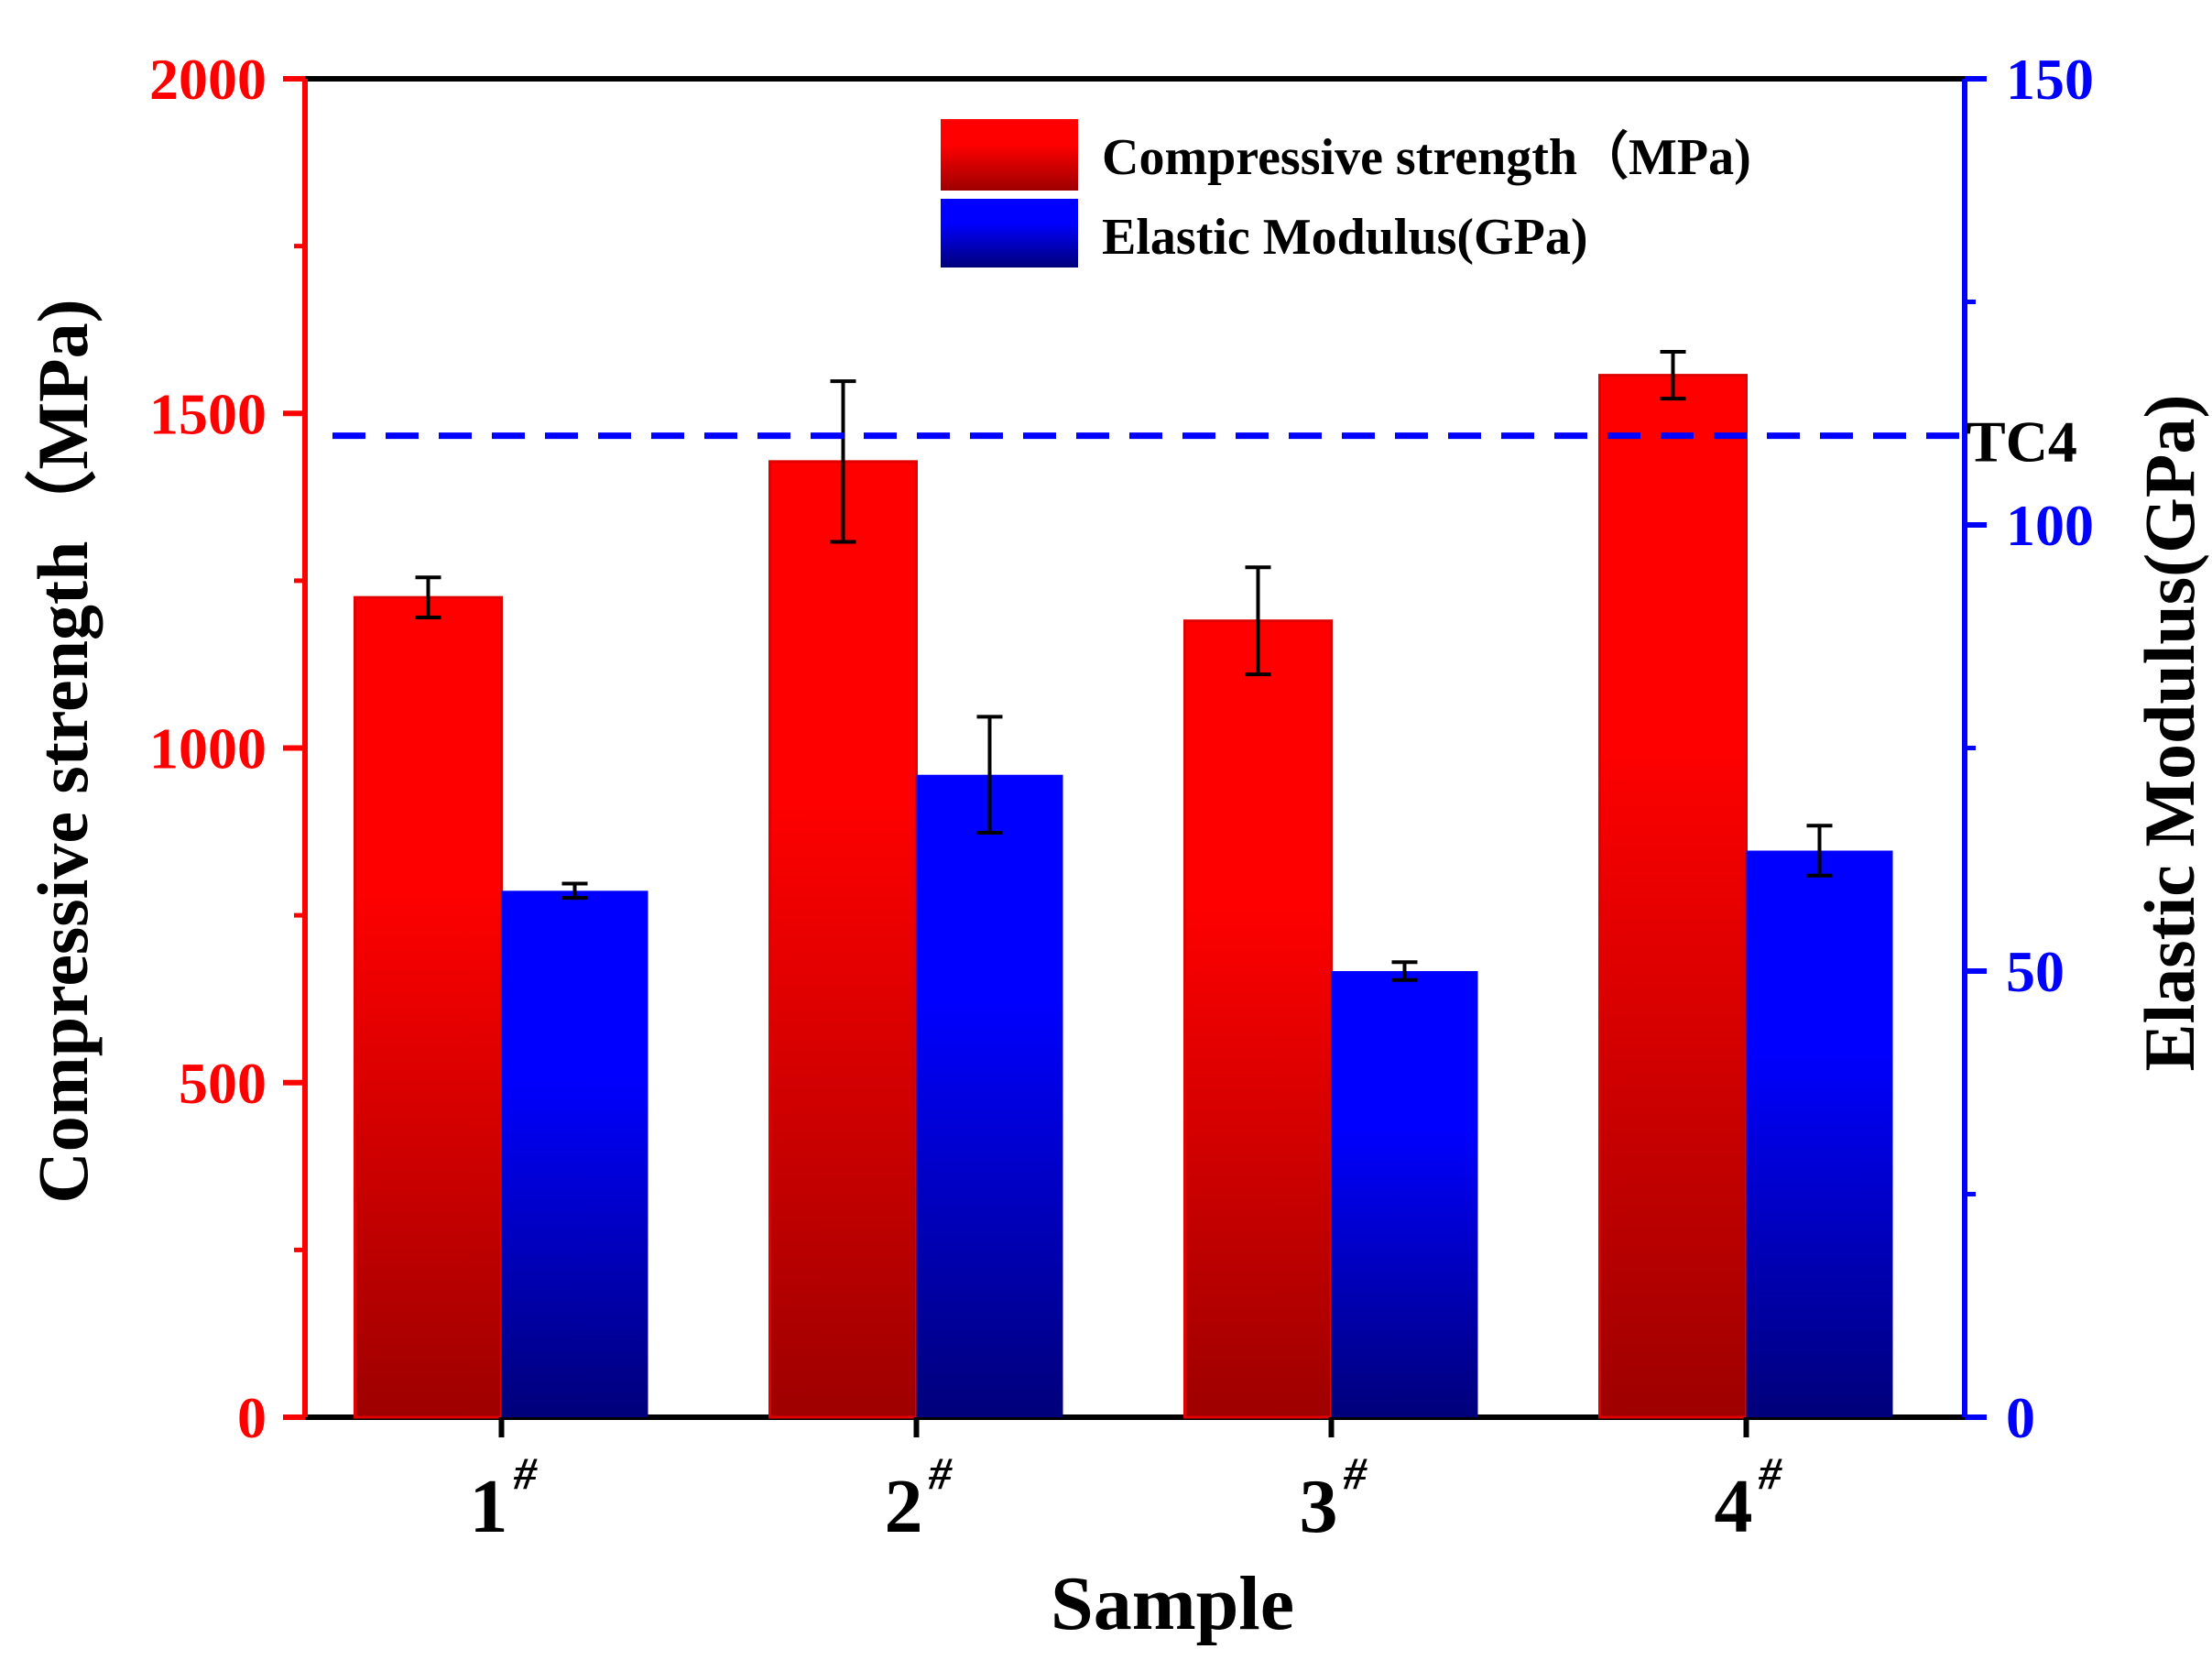  What do you see at coordinates (1009, 155) in the screenshot?
I see `legend-swatch-compressive-strength` at bounding box center [1009, 155].